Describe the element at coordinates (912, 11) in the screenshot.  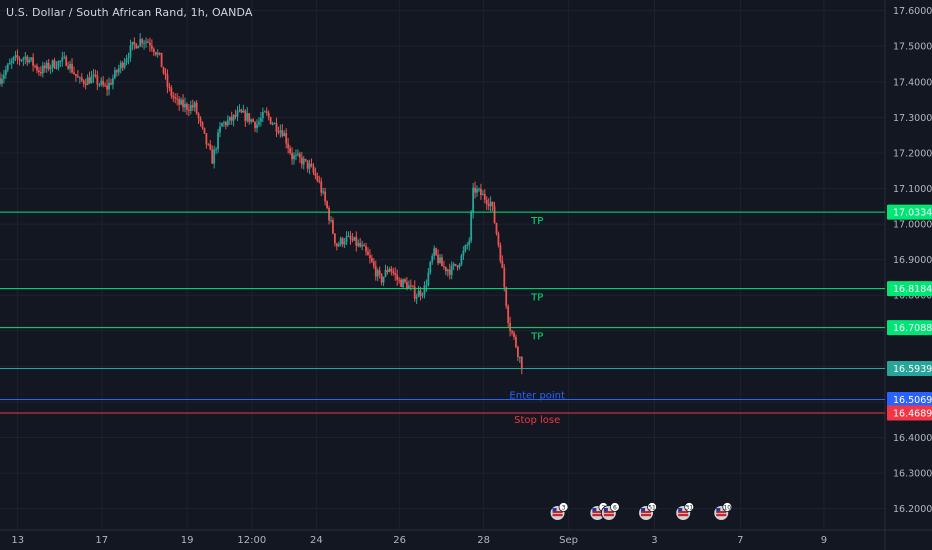
I see `price-tick-label: 17.60000` at that location.